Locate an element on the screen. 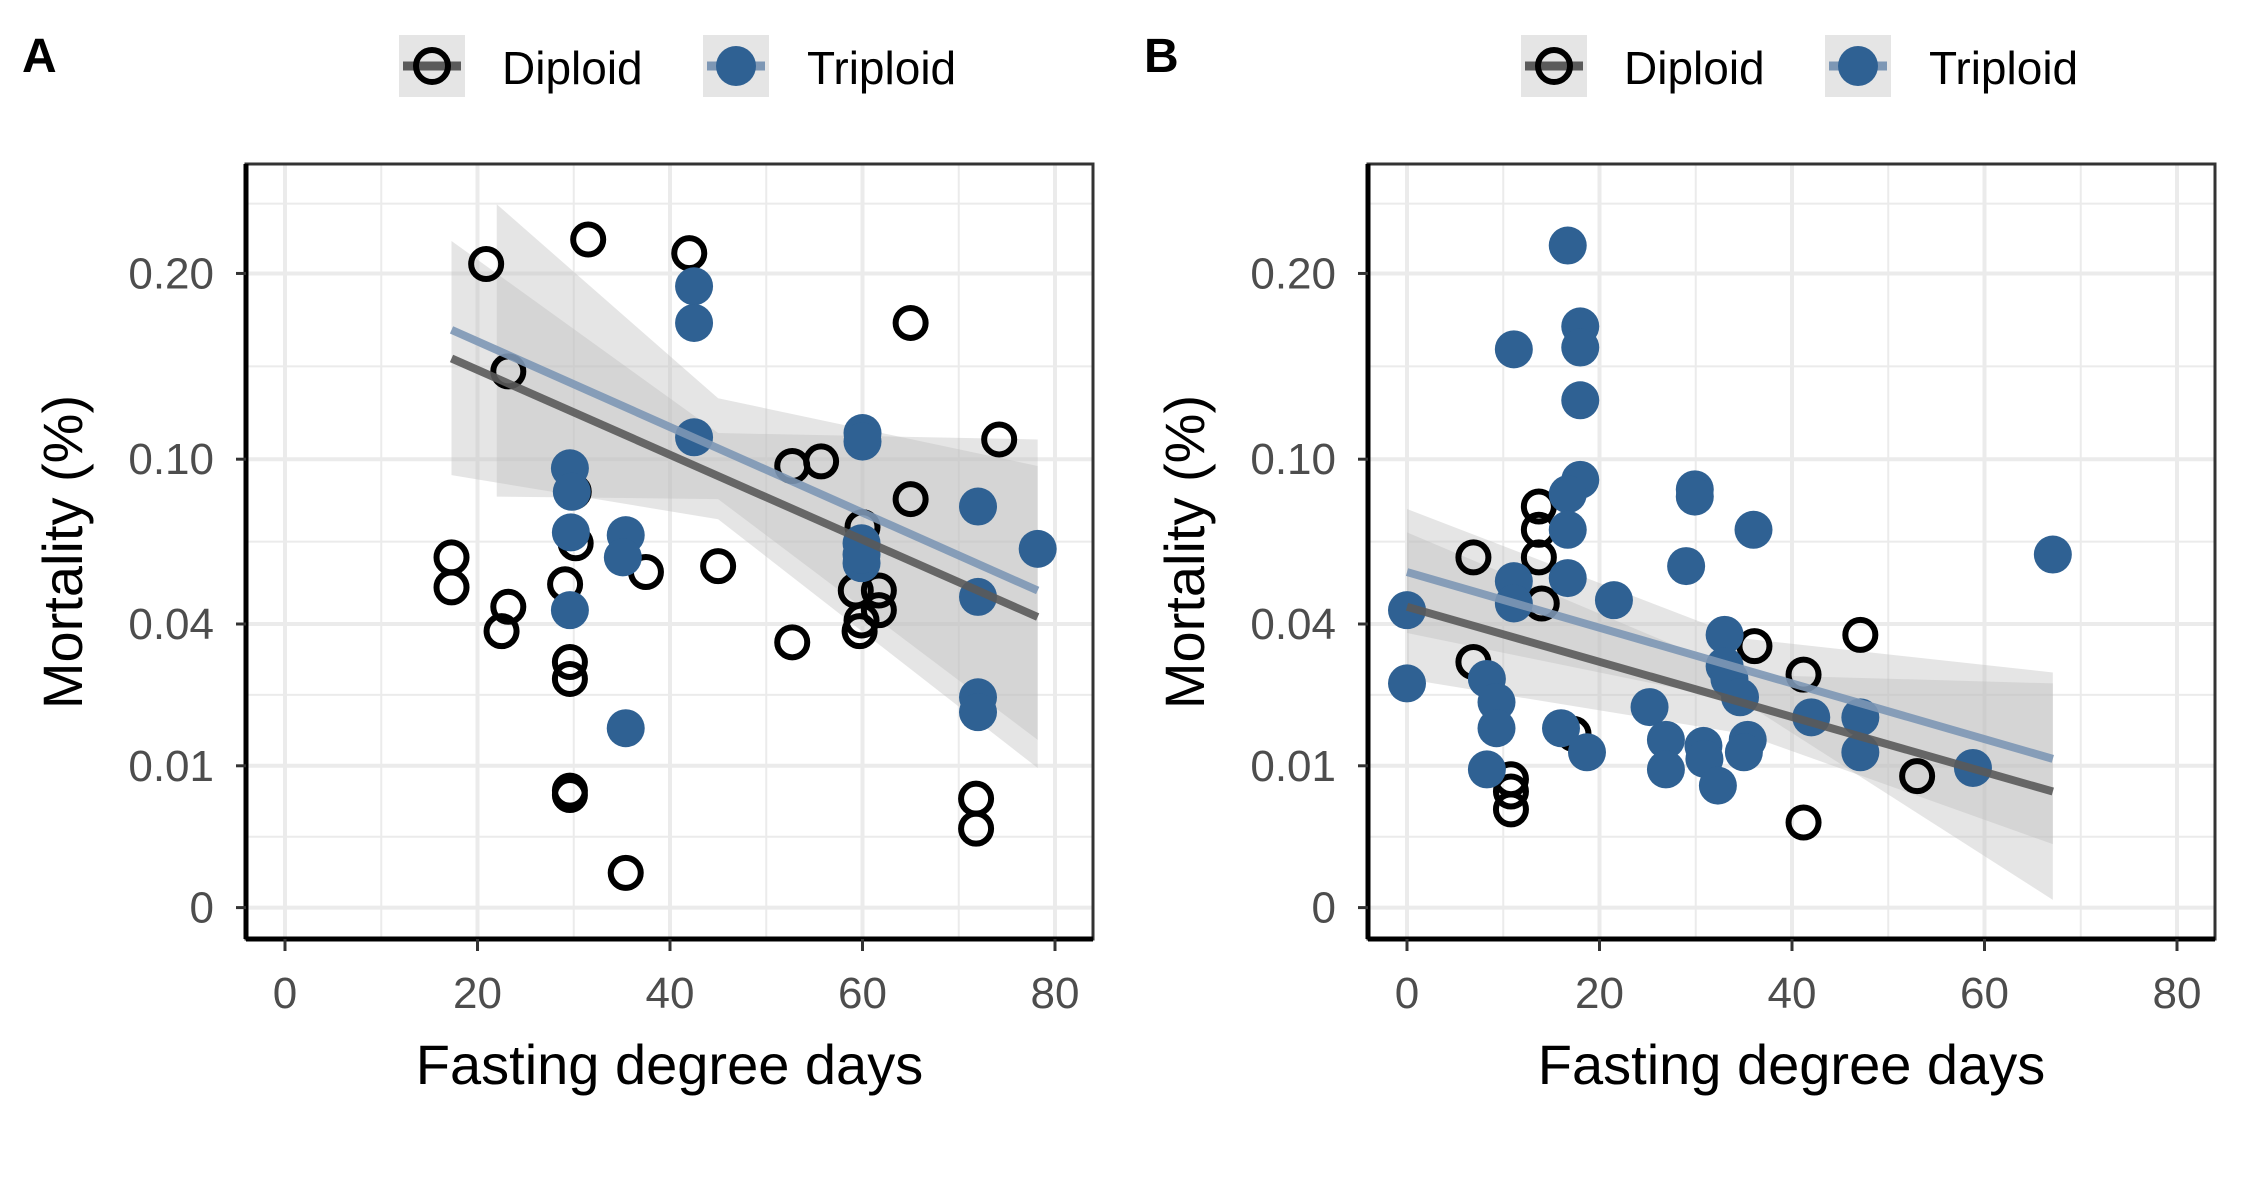 The width and height of the screenshot is (2244, 1181). panel-label: B is located at coordinates (1161, 56).